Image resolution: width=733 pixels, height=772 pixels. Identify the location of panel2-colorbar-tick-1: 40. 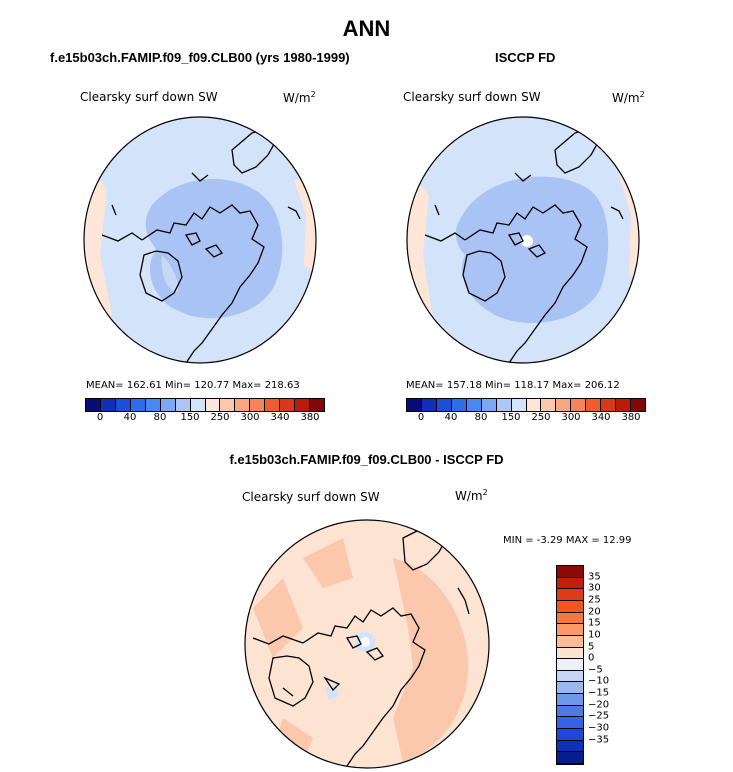
(451, 417).